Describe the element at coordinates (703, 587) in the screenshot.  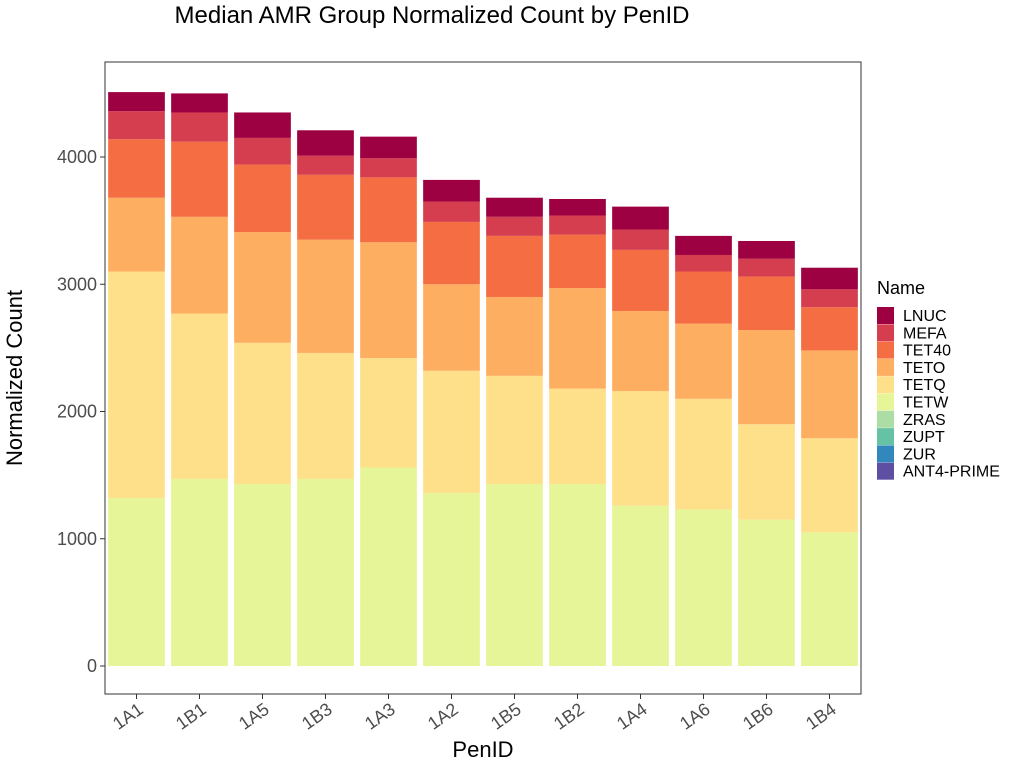
I see `bar-segment-1A6-tetw` at that location.